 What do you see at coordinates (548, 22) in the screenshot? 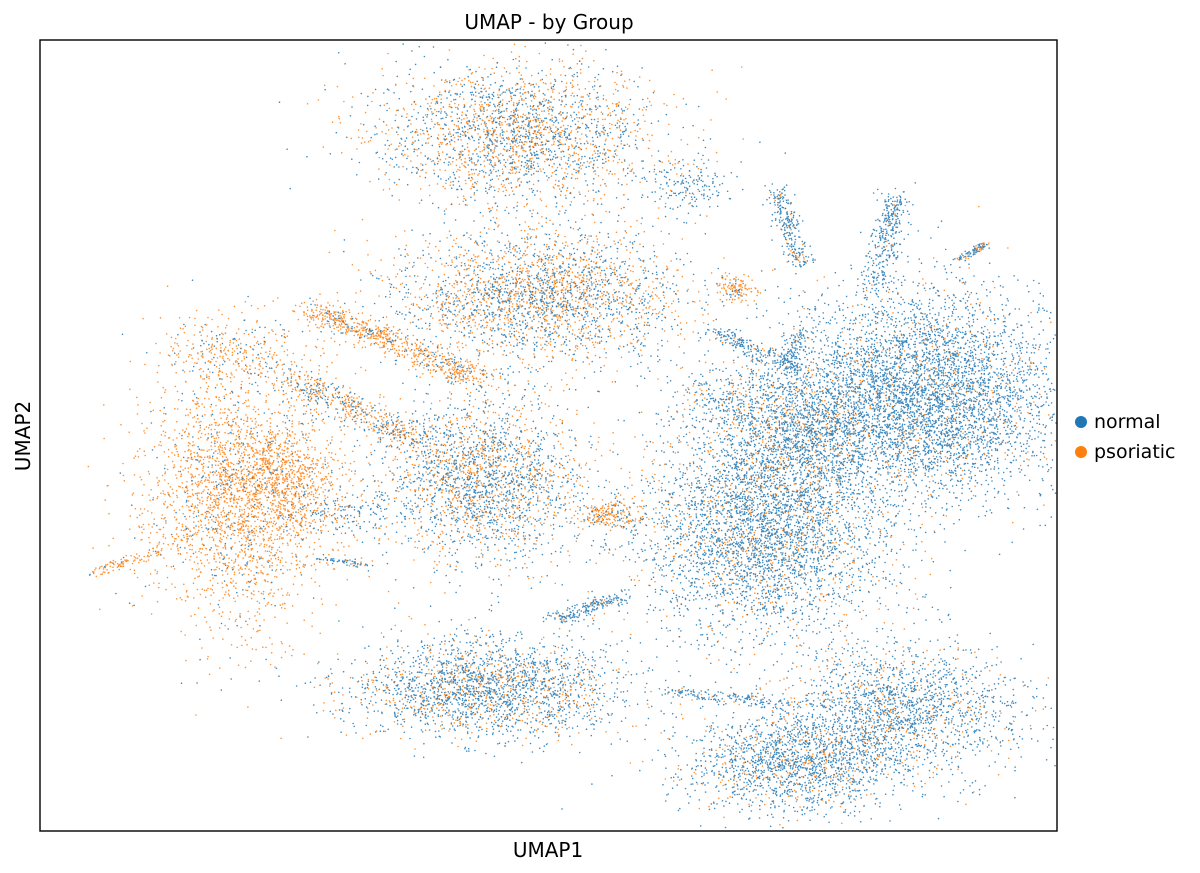
I see `chart-title: UMAP - by Group` at bounding box center [548, 22].